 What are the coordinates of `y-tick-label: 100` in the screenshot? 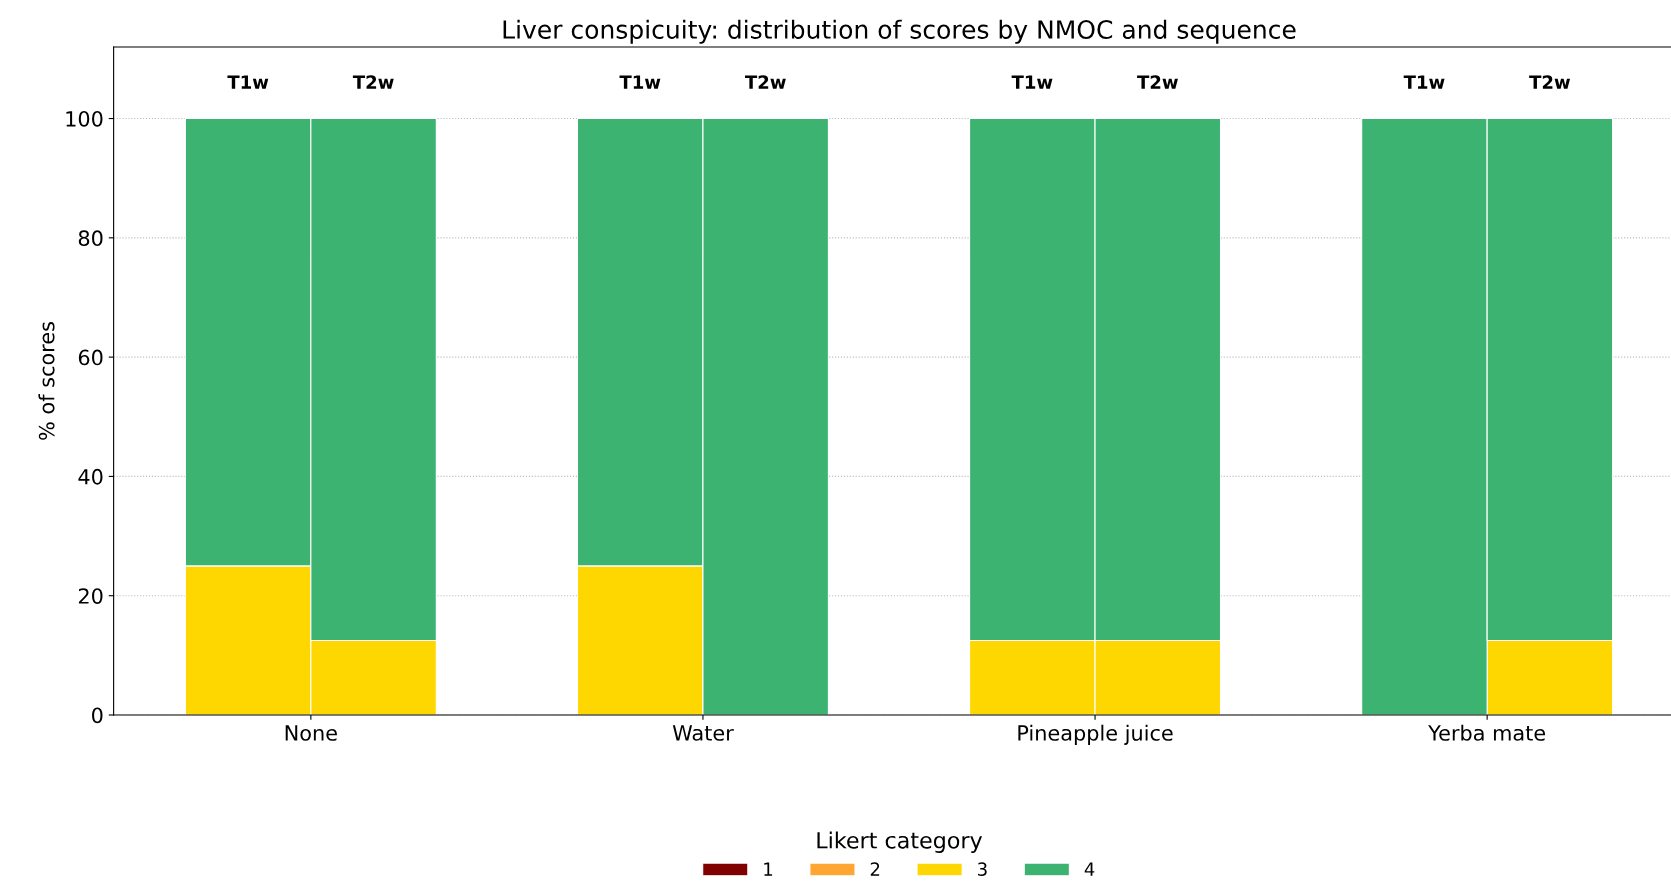 It's located at (84, 118).